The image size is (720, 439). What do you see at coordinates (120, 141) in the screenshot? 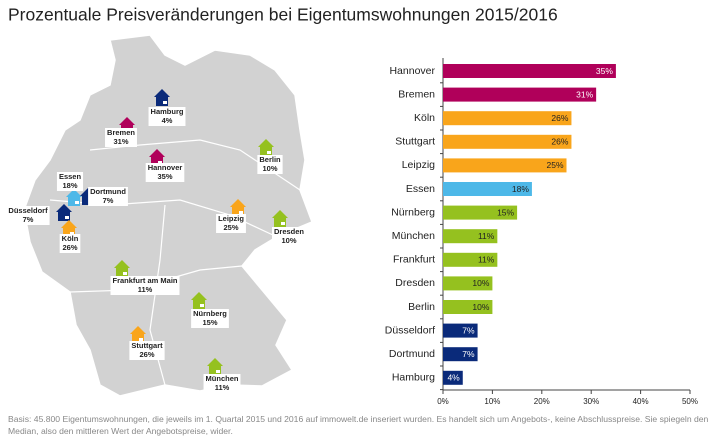
I see `city-value: 31%` at bounding box center [120, 141].